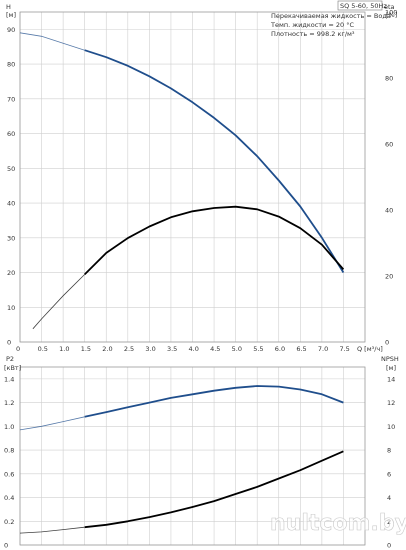 The height and width of the screenshot is (550, 406). I want to click on x-tick-label: 2.0, so click(107, 349).